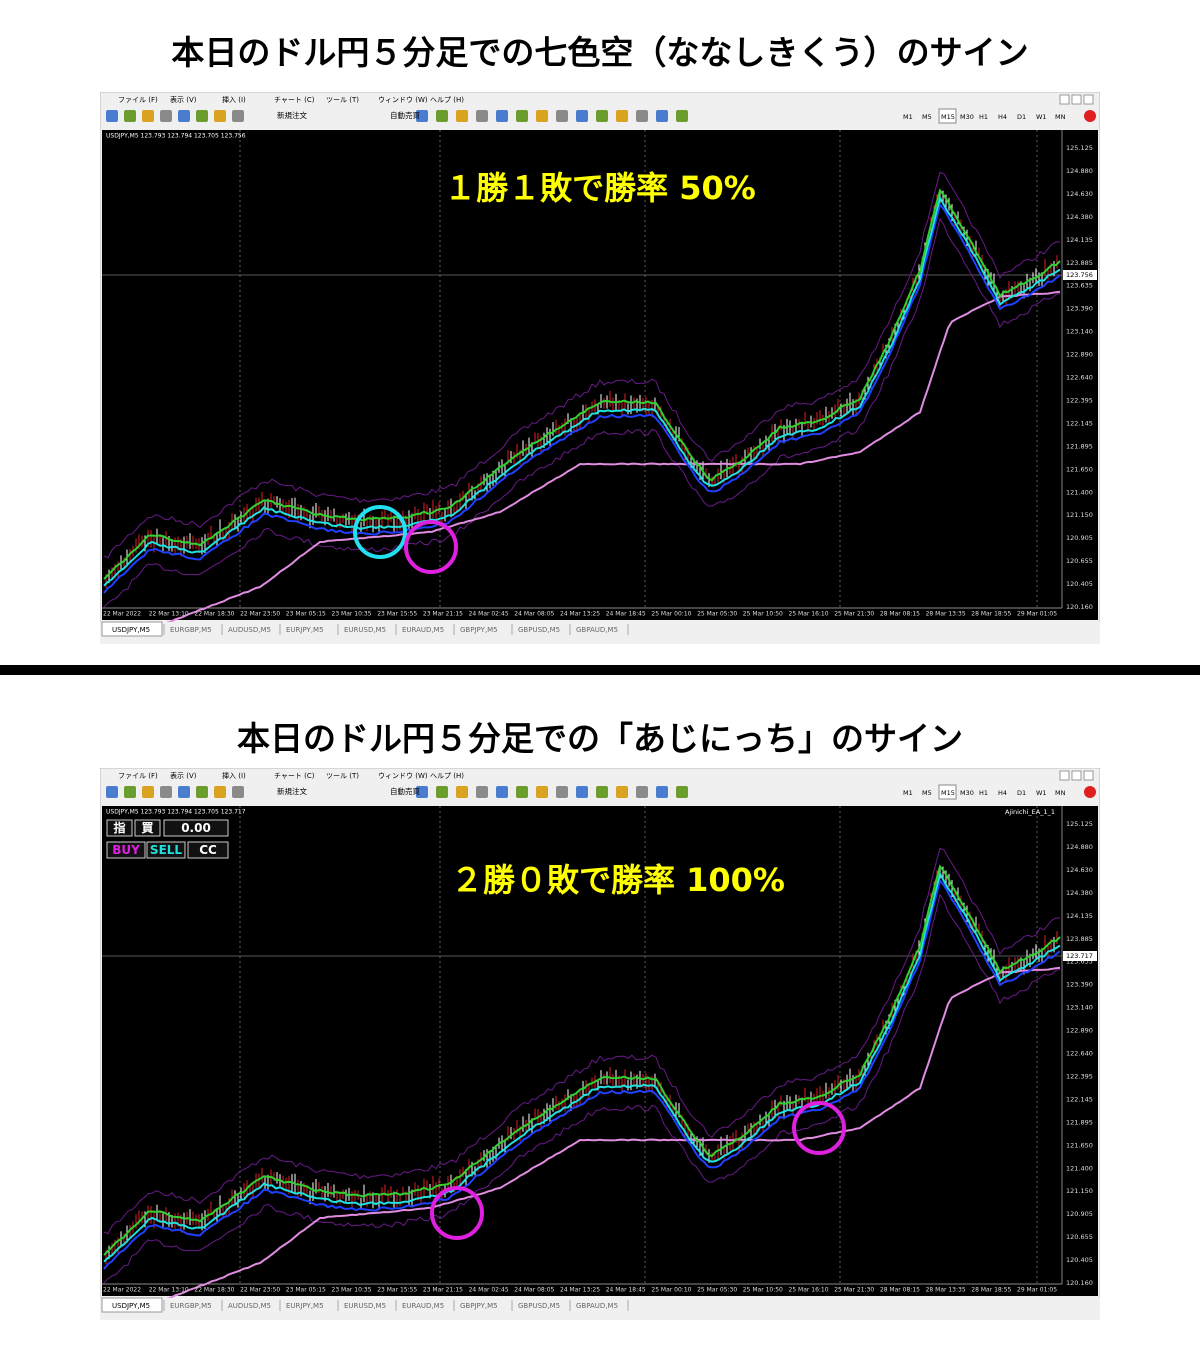 The width and height of the screenshot is (1200, 1362). I want to click on ea-button-label: 0.00, so click(196, 828).